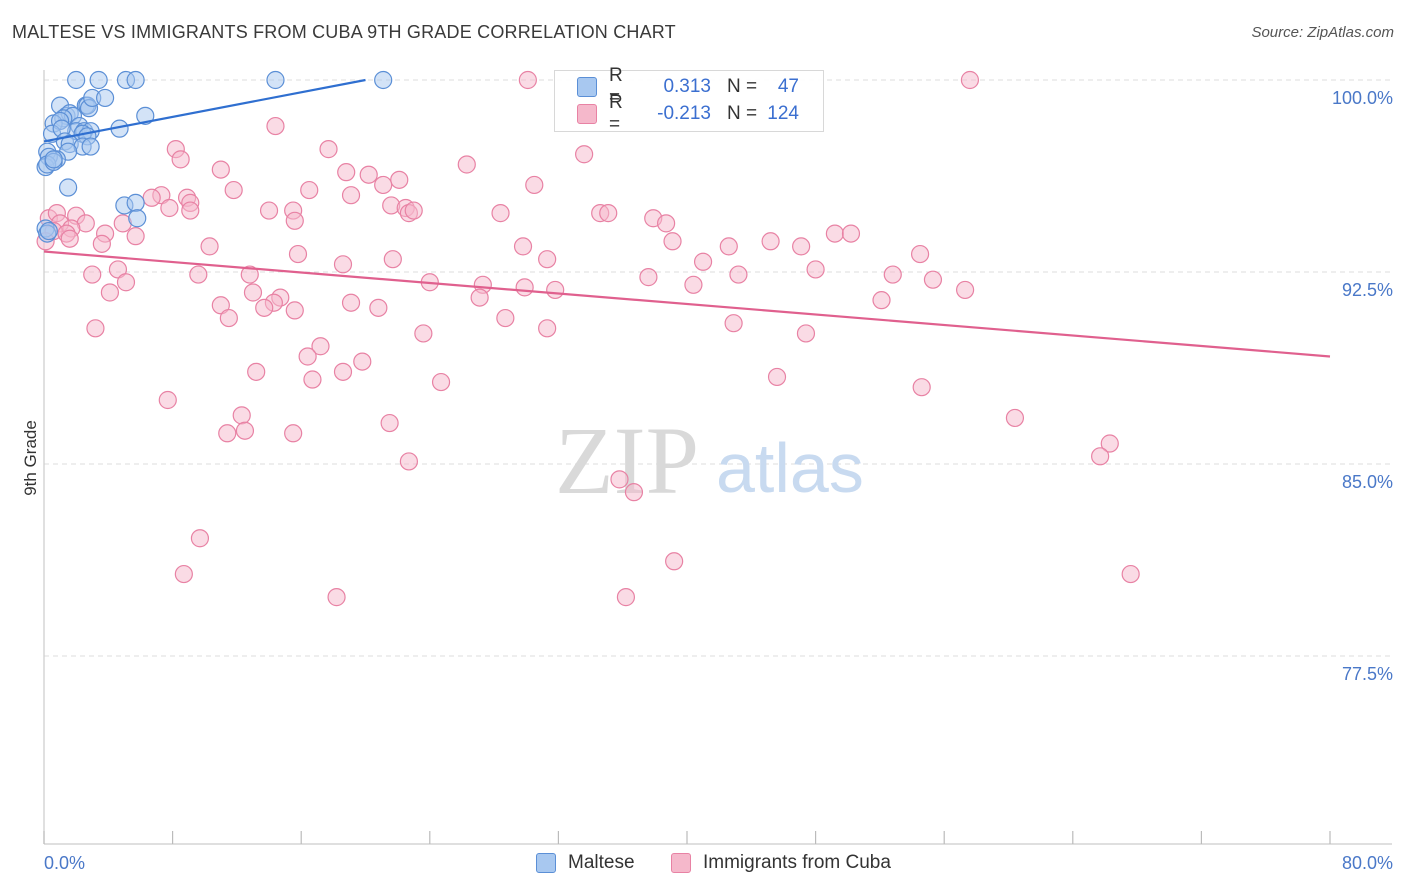 The width and height of the screenshot is (1406, 892). What do you see at coordinates (601, 862) in the screenshot?
I see `legend-label: Maltese` at bounding box center [601, 862].